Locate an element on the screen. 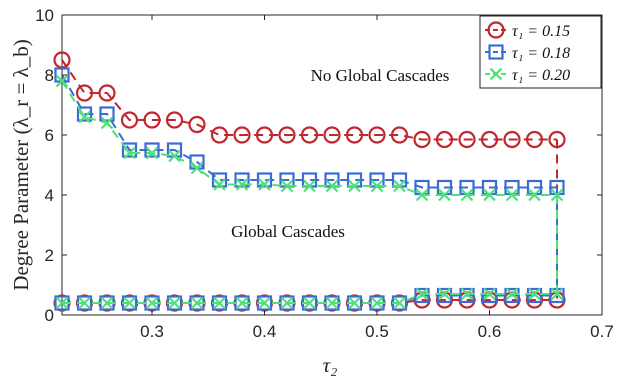  y-tick-label: 0 is located at coordinates (49, 315).